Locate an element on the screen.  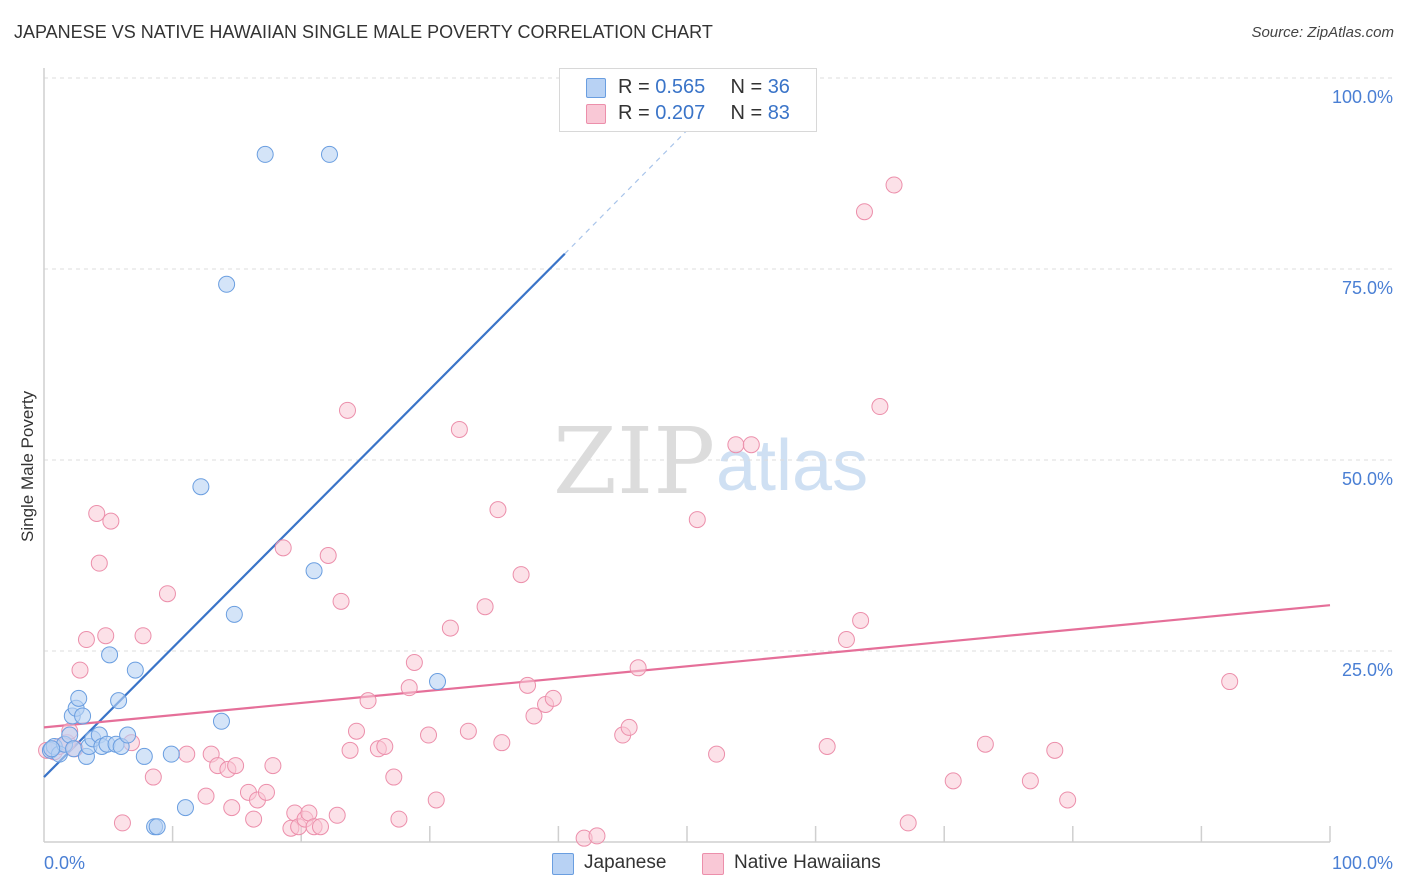
y-tick-label: 75.0% is located at coordinates (1367, 288).